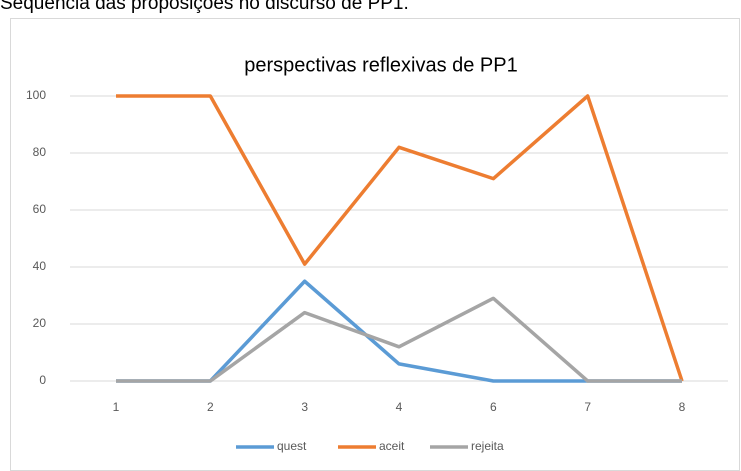 Image resolution: width=741 pixels, height=471 pixels. What do you see at coordinates (116, 407) in the screenshot?
I see `x-tick-label: 1` at bounding box center [116, 407].